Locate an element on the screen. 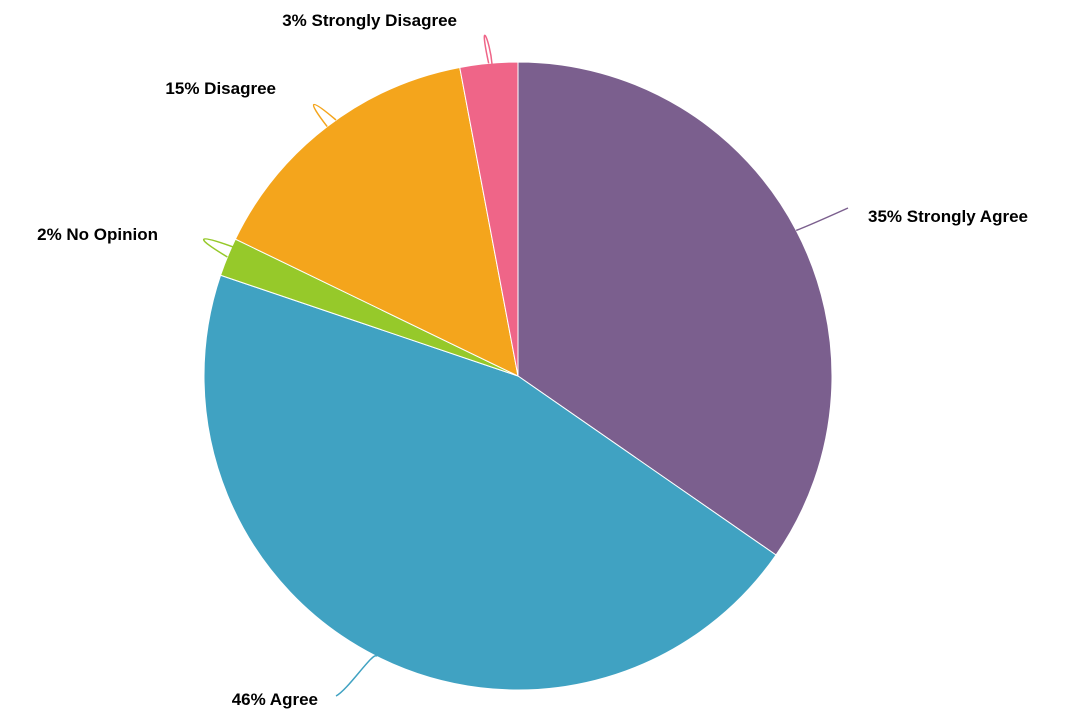  pie-slice-disagree is located at coordinates (376, 221).